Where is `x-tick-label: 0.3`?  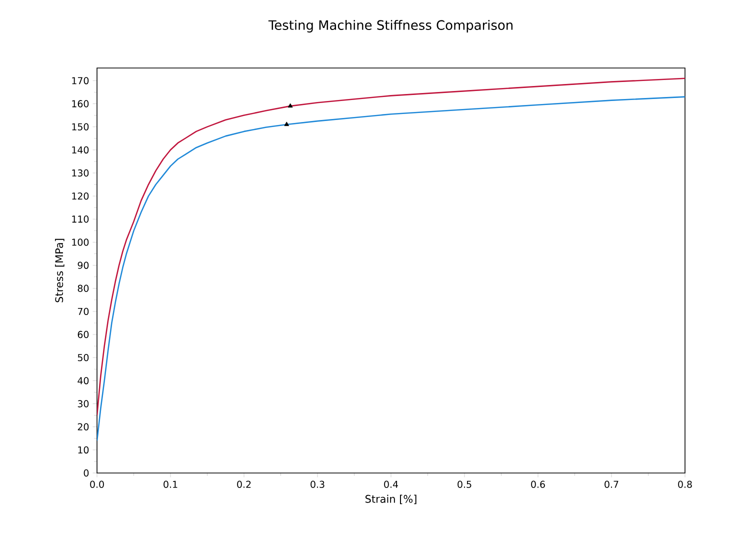 x-tick-label: 0.3 is located at coordinates (317, 484).